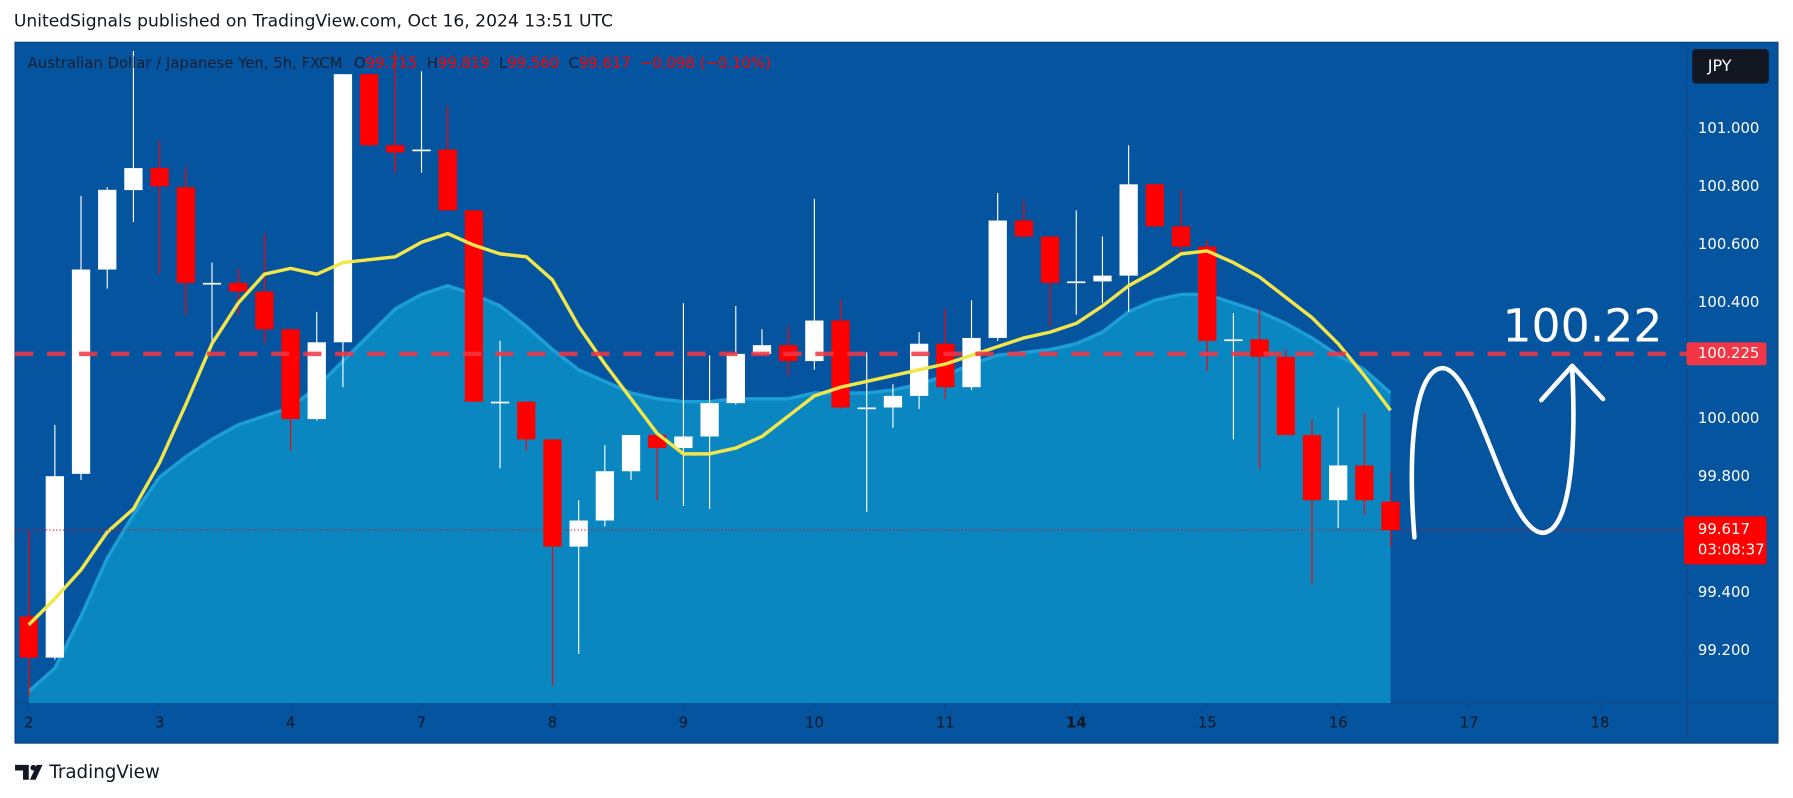 The image size is (1793, 798). Describe the element at coordinates (290, 723) in the screenshot. I see `x-tick-label: 4` at that location.